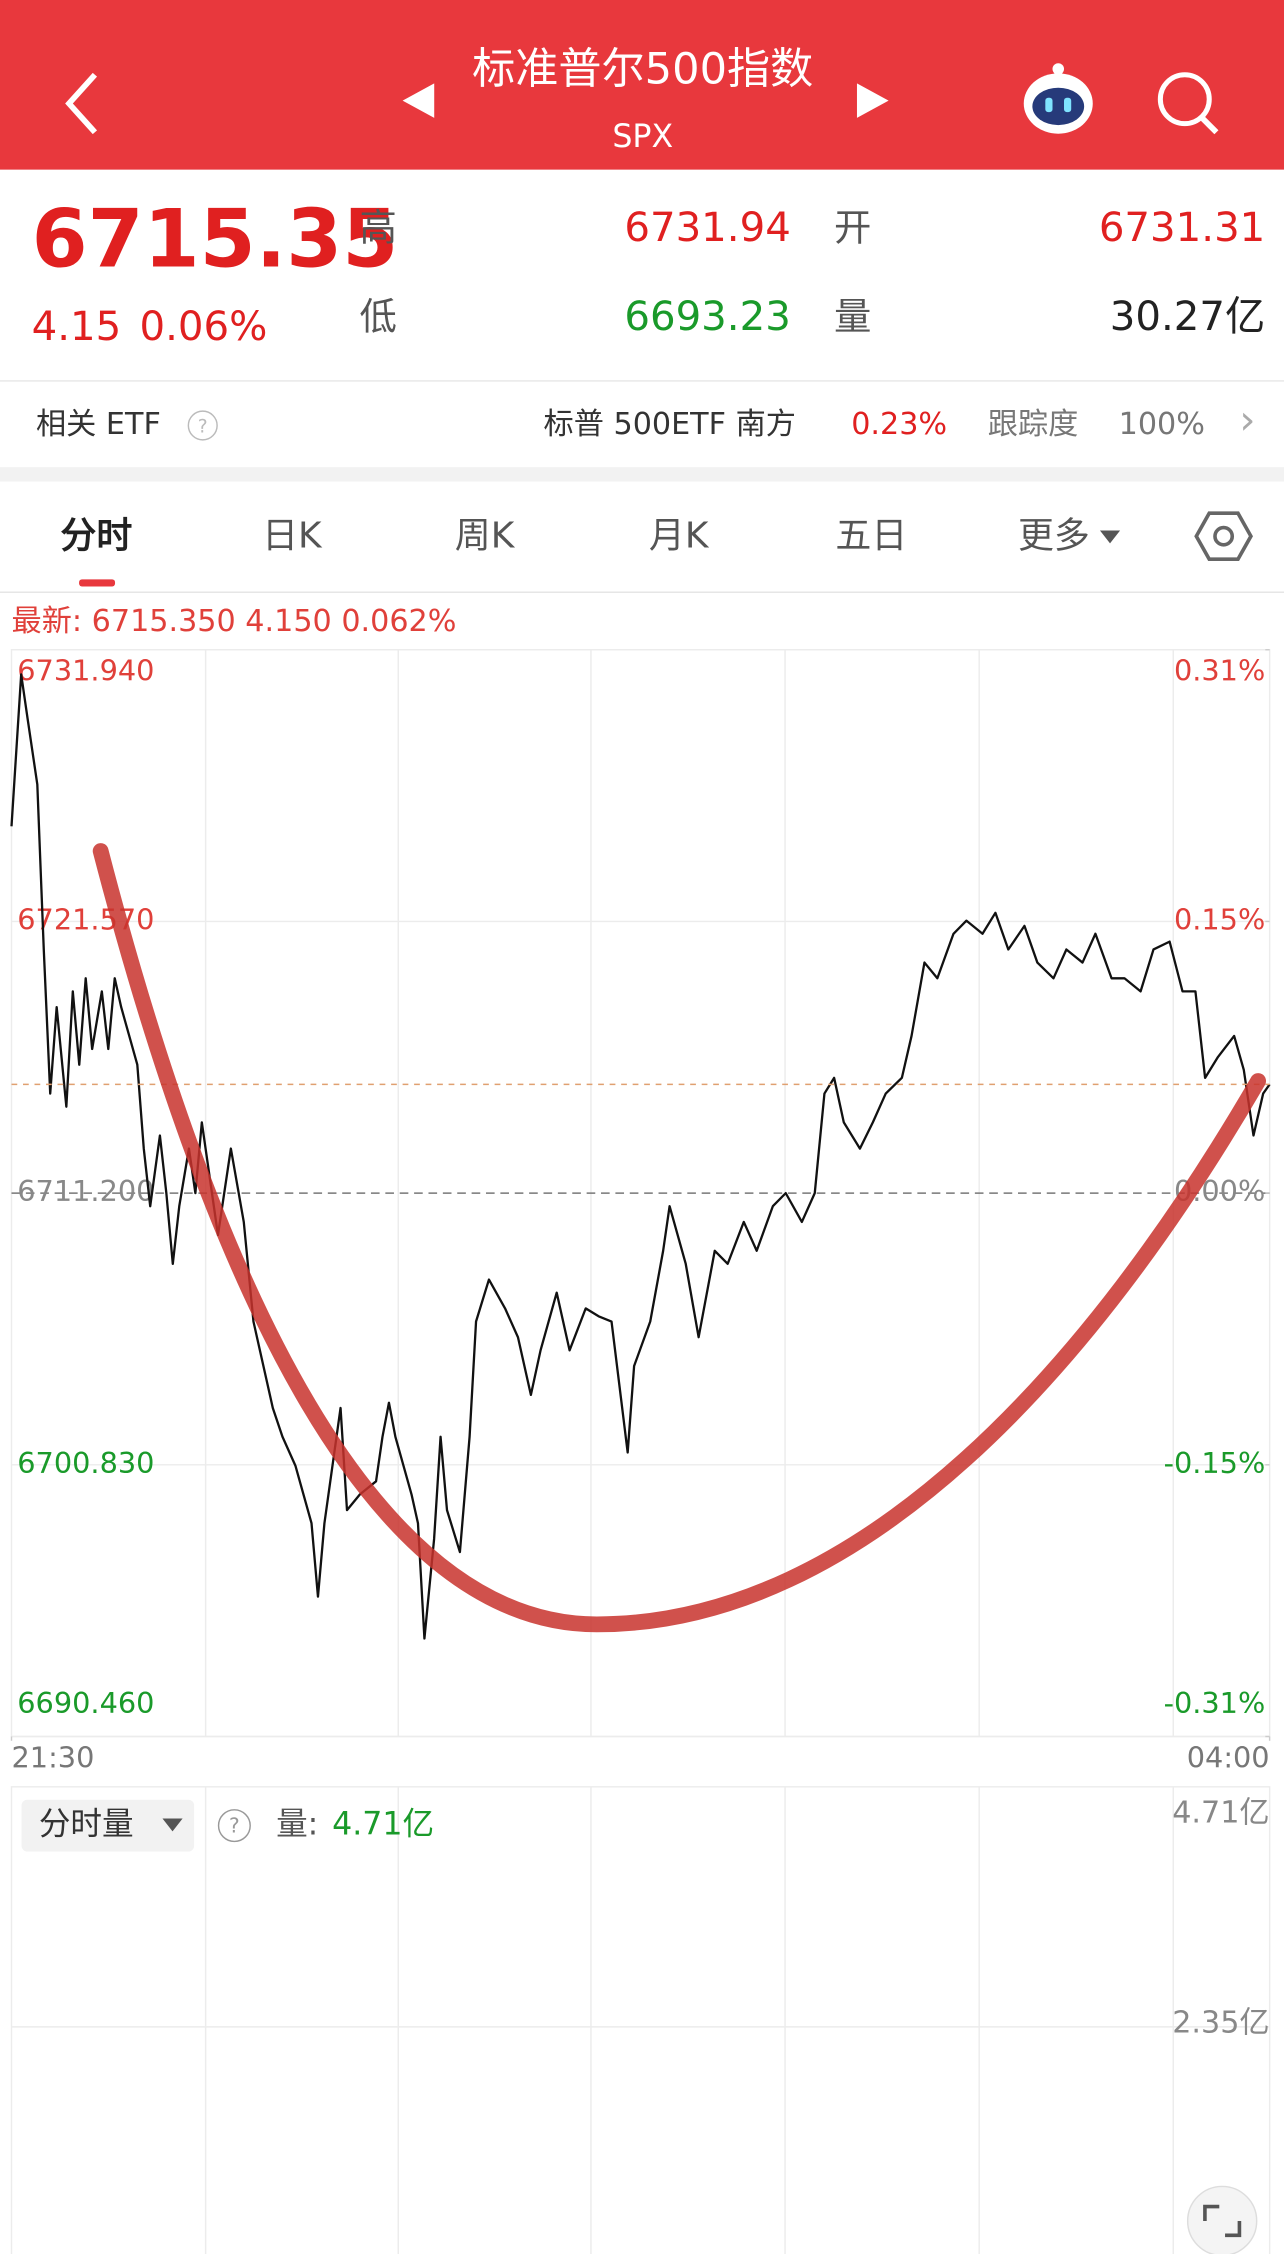 This screenshot has width=1284, height=2254. What do you see at coordinates (1219, 671) in the screenshot?
I see `y2-tick-label: 0.31%` at bounding box center [1219, 671].